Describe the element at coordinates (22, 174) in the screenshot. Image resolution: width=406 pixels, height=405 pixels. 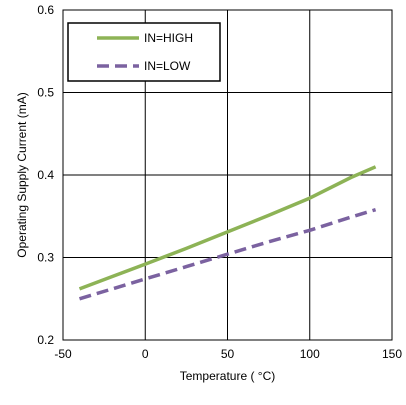
I see `y-axis-label: Operating Supply Current (mA)` at that location.